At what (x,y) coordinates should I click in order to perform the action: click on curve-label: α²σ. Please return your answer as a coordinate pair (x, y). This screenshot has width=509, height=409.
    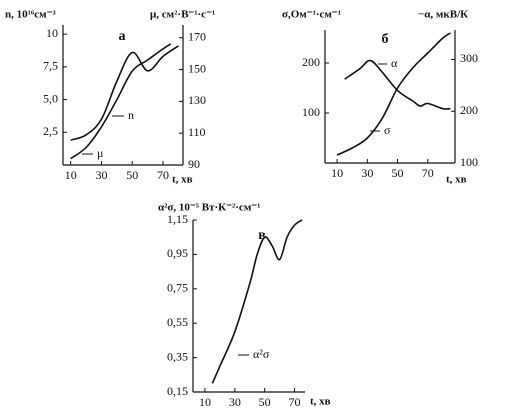
    Looking at the image, I should click on (261, 354).